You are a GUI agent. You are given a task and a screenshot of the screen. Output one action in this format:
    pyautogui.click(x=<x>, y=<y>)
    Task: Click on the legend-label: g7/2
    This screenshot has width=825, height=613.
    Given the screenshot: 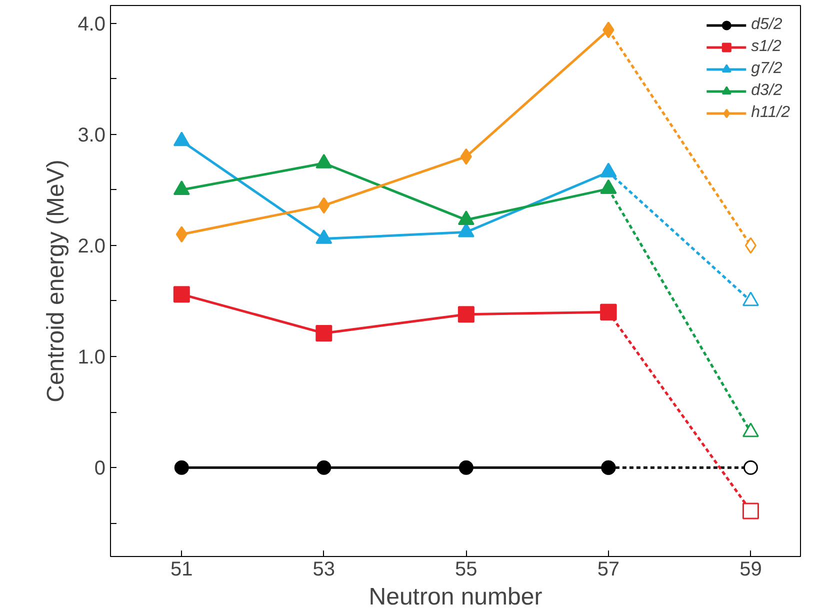 What is the action you would take?
    pyautogui.click(x=766, y=69)
    